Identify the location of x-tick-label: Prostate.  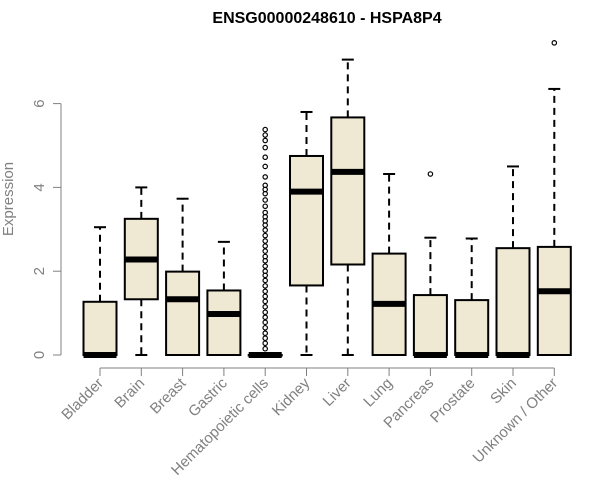
(453, 401).